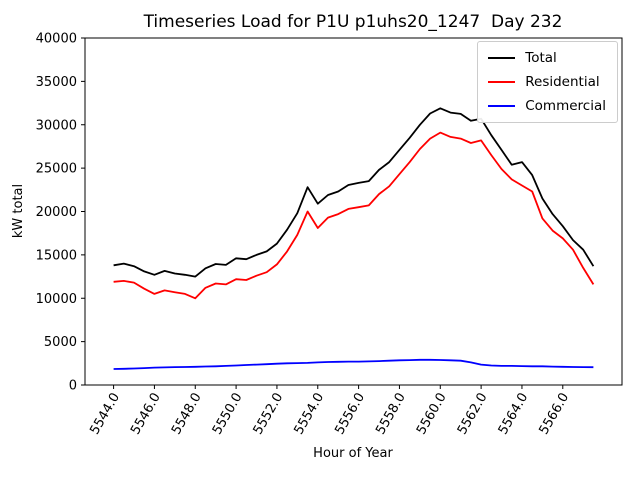 This screenshot has width=640, height=480. What do you see at coordinates (432, 414) in the screenshot?
I see `x-tick-label: 5560.0` at bounding box center [432, 414].